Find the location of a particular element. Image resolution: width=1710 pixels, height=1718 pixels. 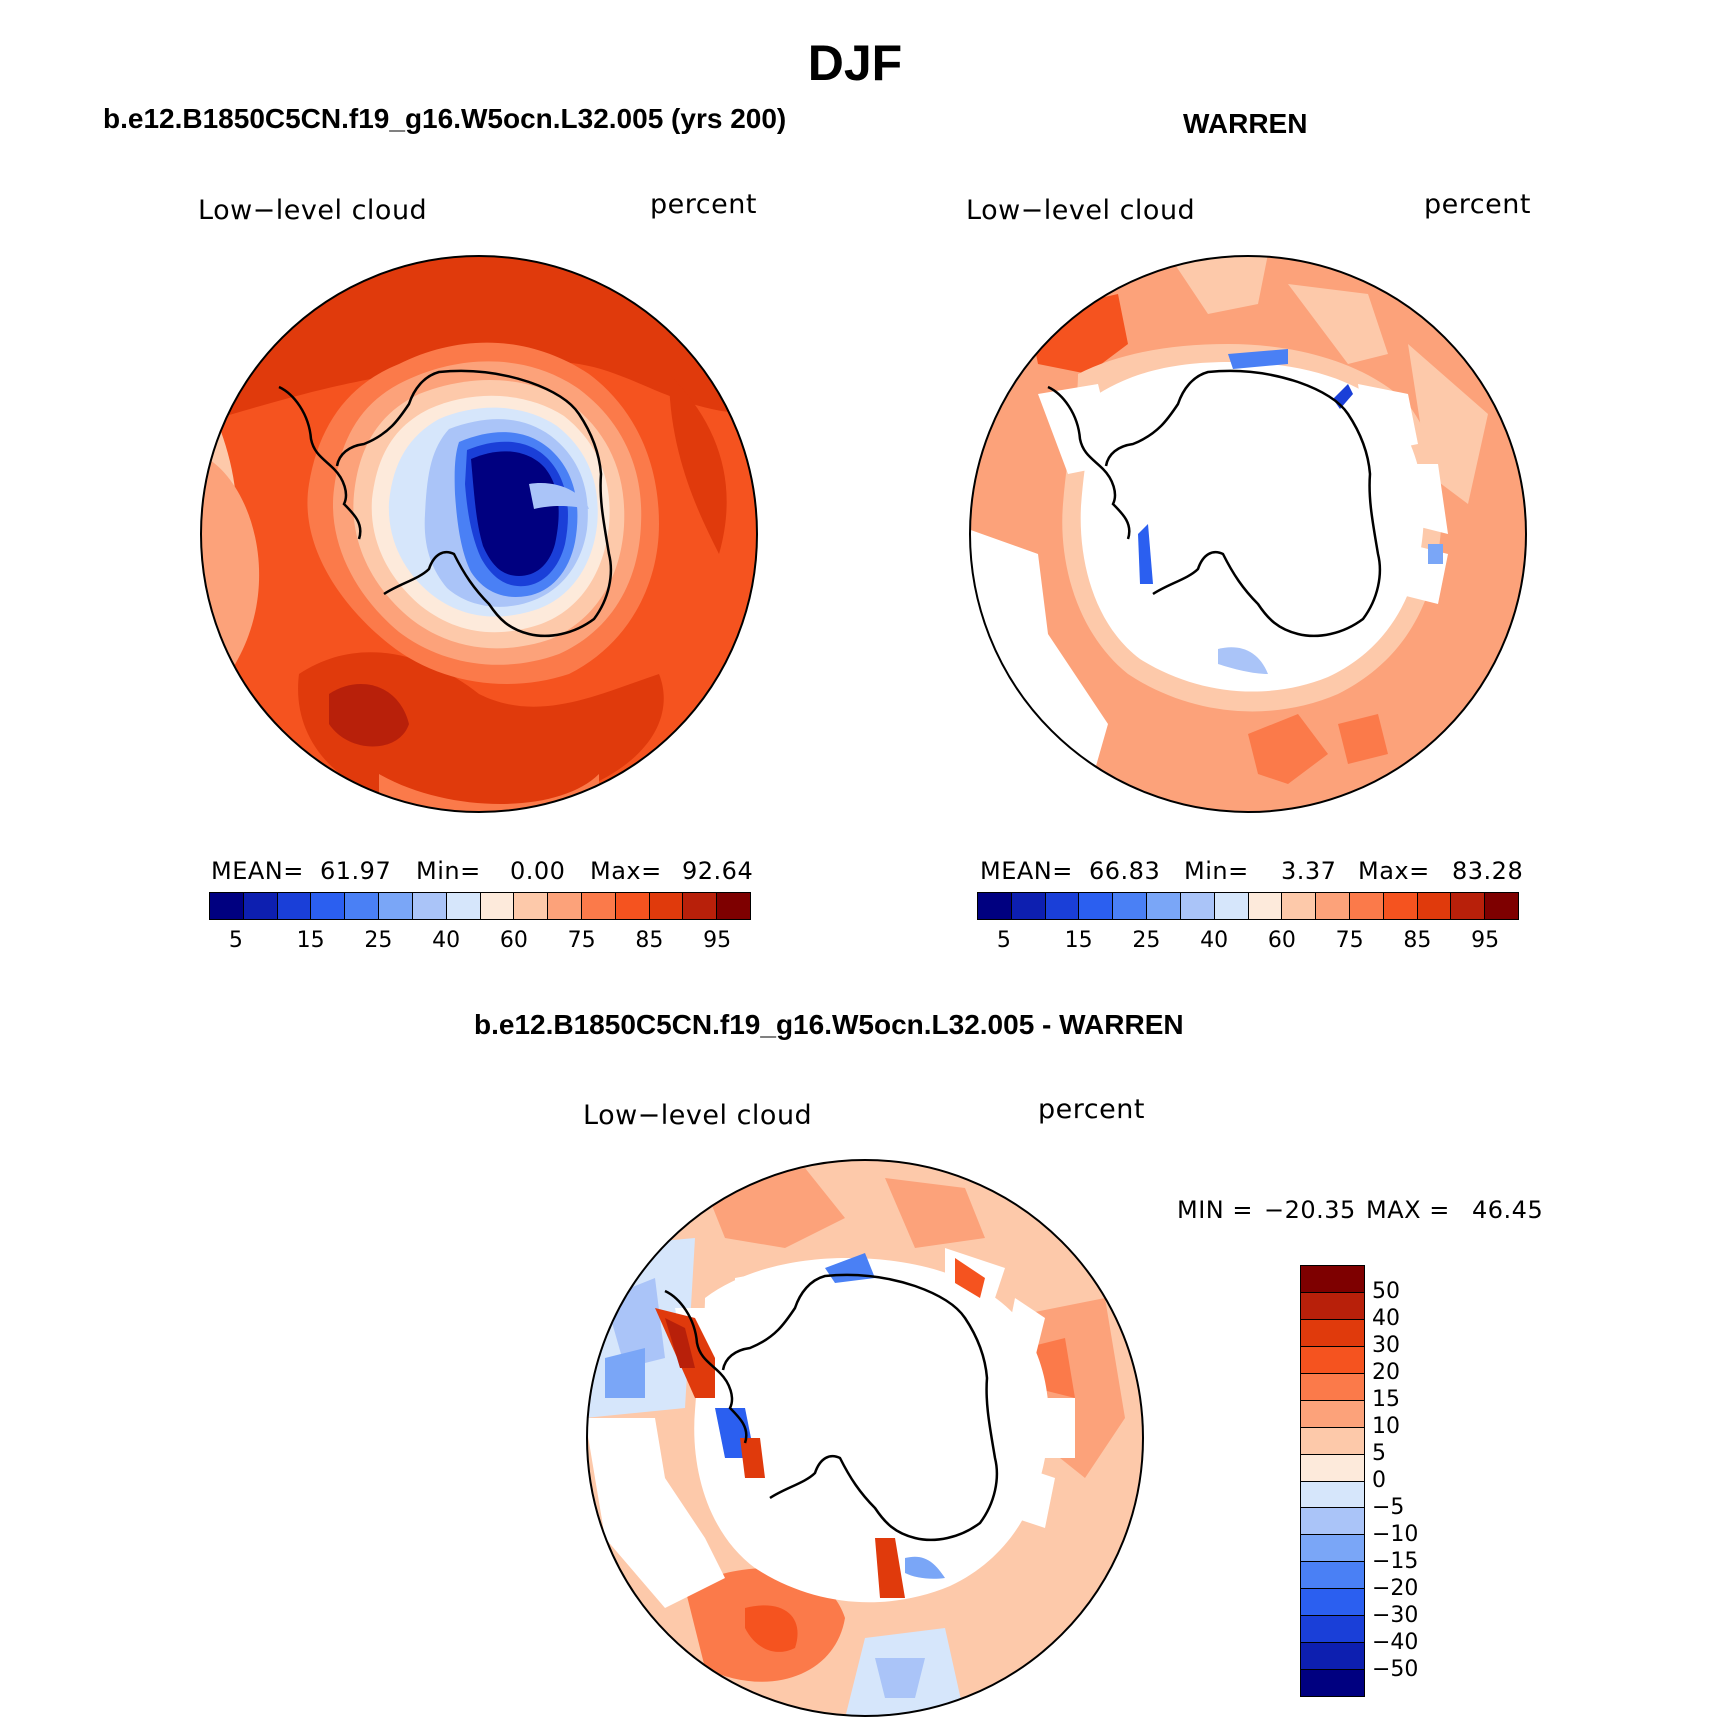

diff-max-label: MAX = is located at coordinates (1408, 1210).